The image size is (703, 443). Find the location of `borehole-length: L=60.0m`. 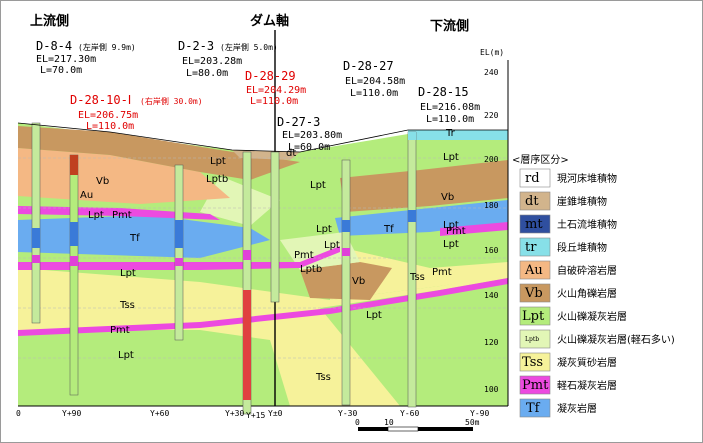

borehole-length: L=60.0m is located at coordinates (309, 147).